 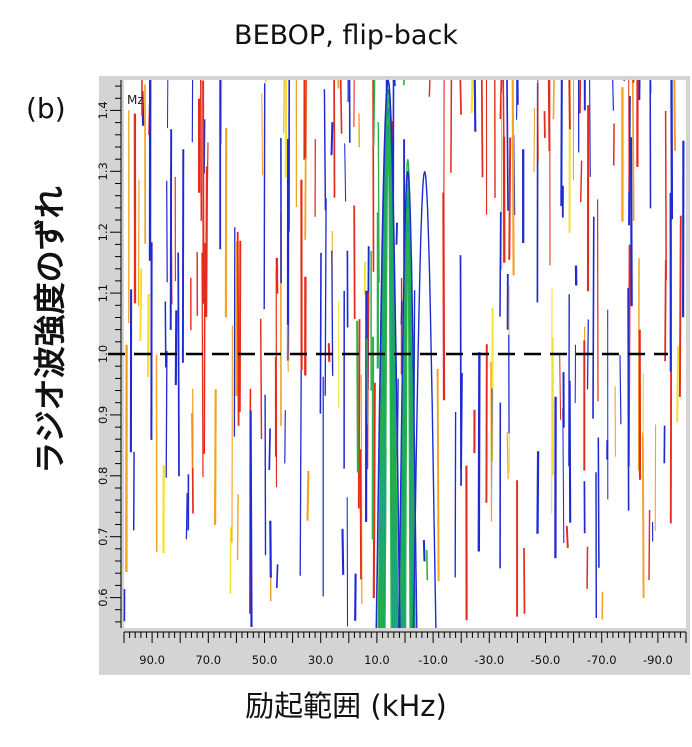 I want to click on y-tick-label: 0.8, so click(x=103, y=476).